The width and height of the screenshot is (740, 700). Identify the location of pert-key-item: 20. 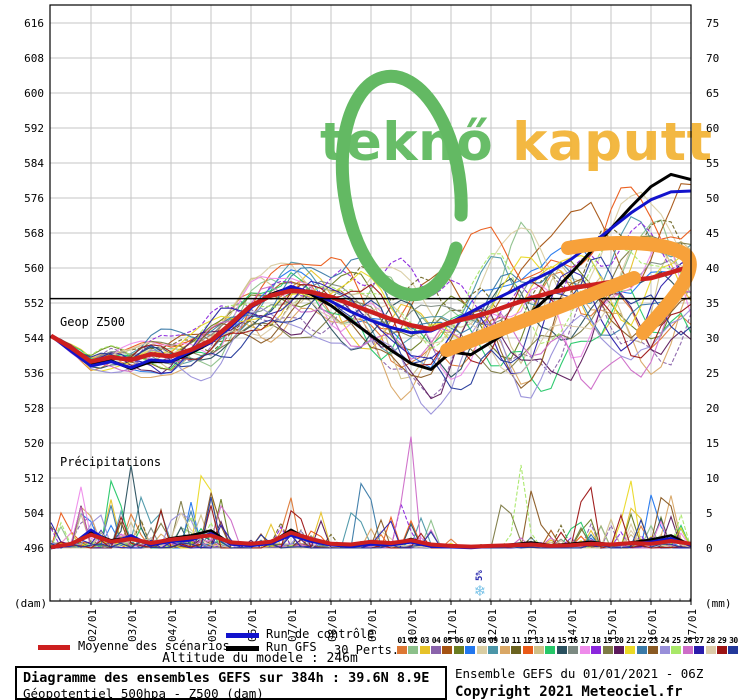
(619, 645).